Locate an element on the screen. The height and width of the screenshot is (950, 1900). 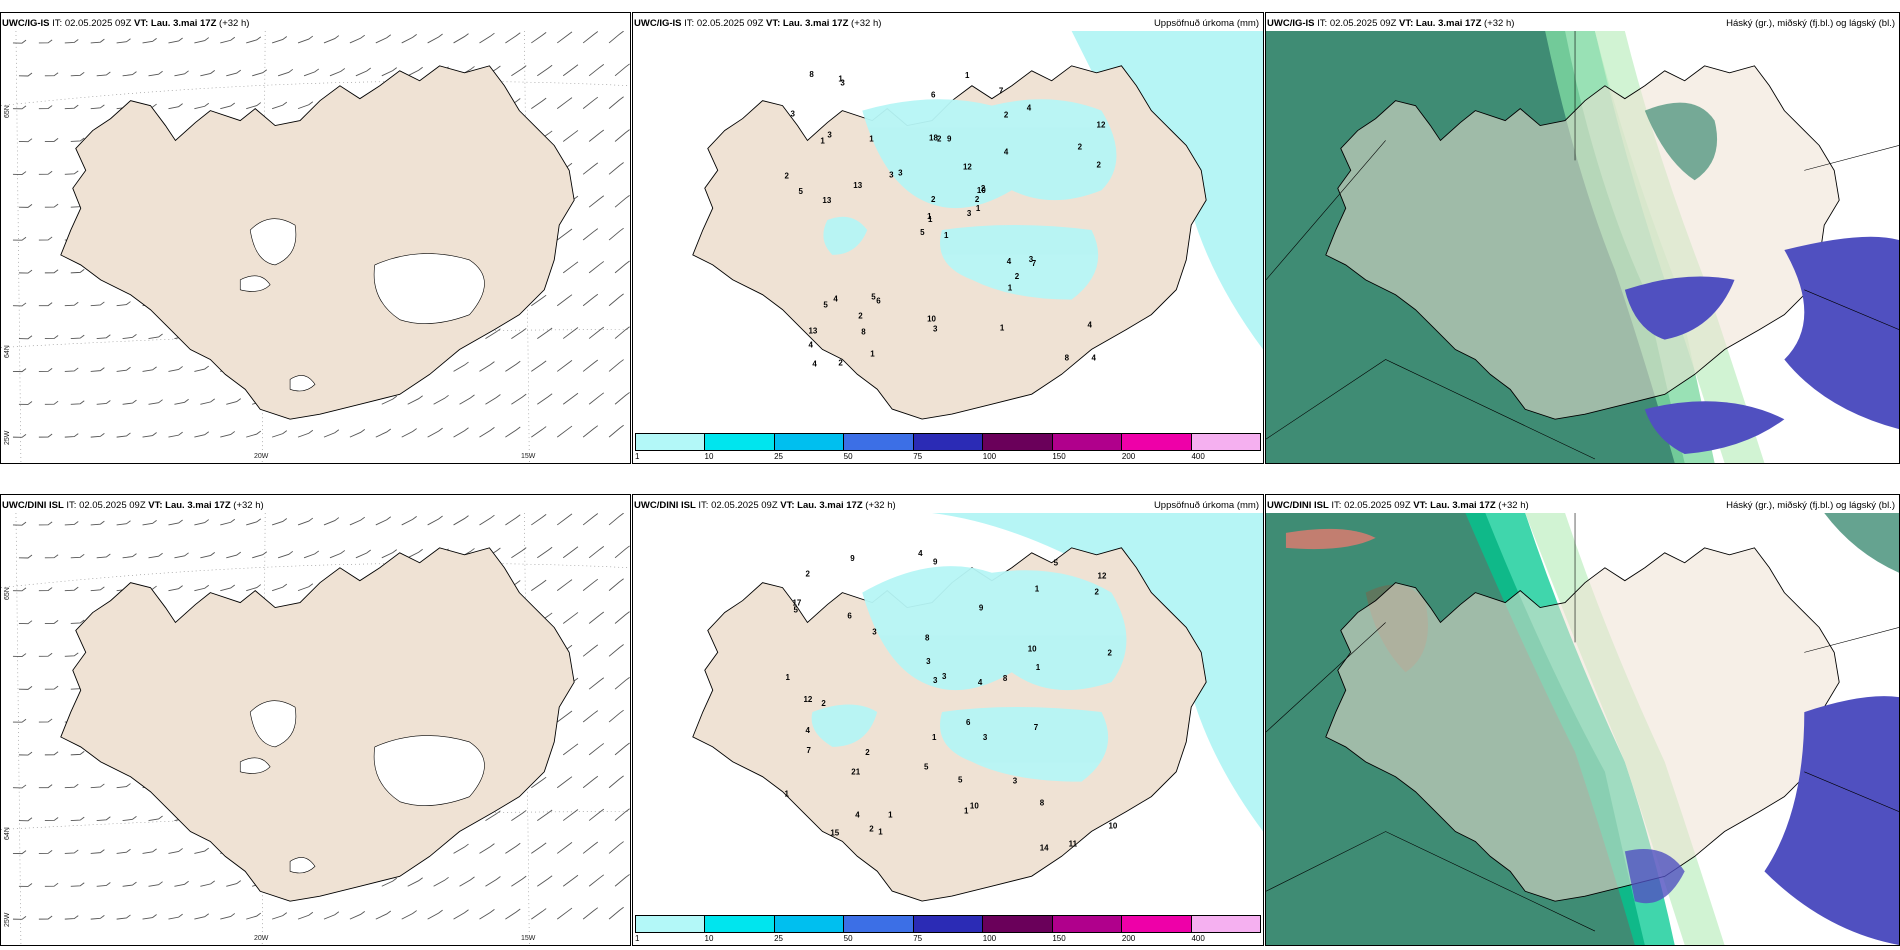
colorbar-tick-label: 400 is located at coordinates (1198, 456).